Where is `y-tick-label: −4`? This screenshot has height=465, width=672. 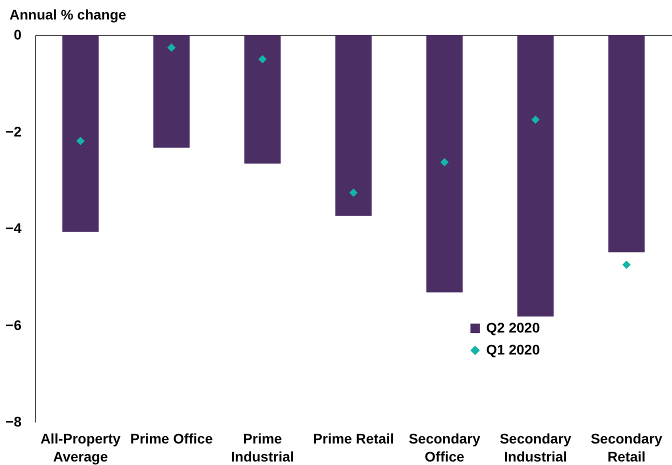 y-tick-label: −4 is located at coordinates (14, 228).